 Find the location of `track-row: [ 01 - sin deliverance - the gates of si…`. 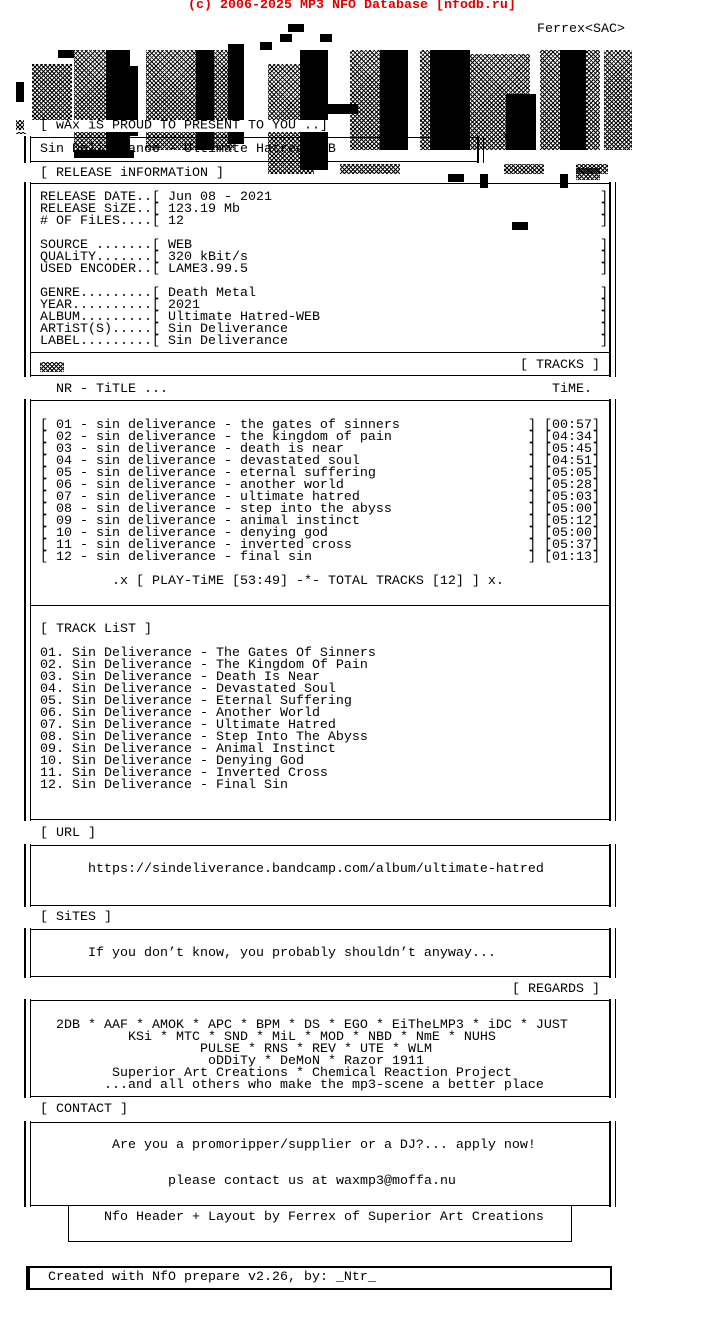

track-row: [ 01 - sin deliverance - the gates of si… is located at coordinates (220, 425).